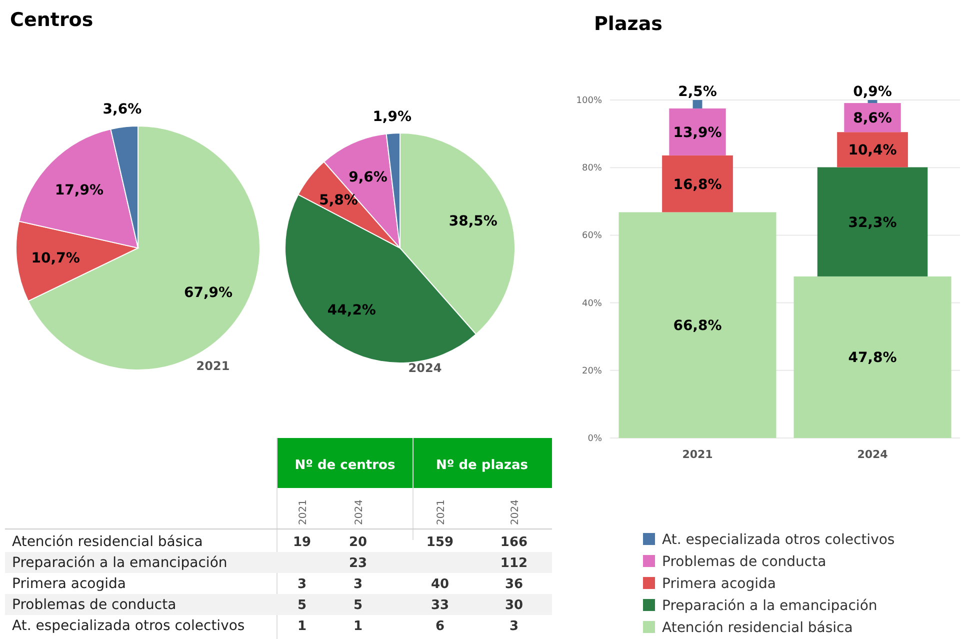  I want to click on data-label: 13,9%, so click(697, 132).